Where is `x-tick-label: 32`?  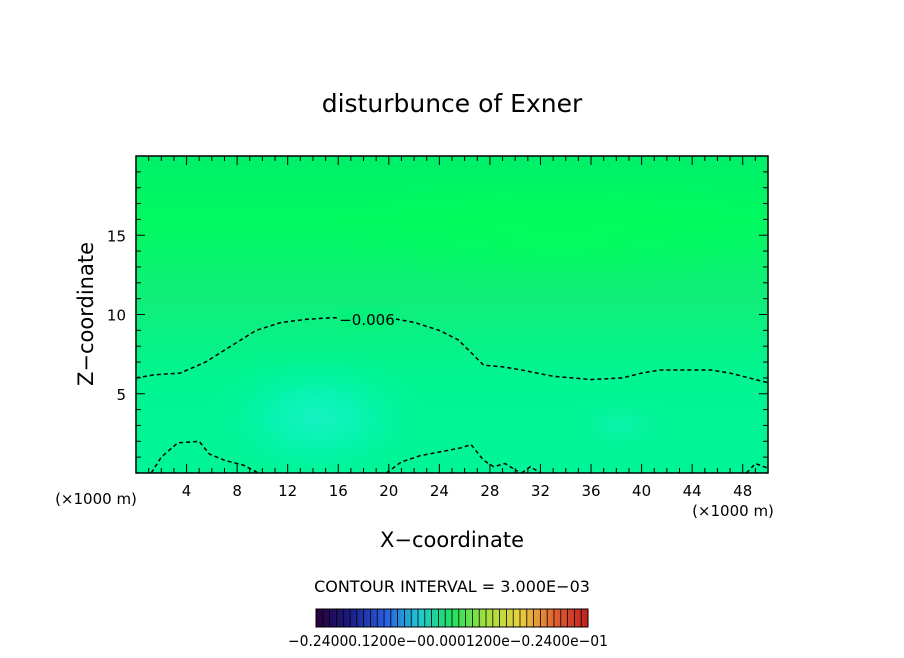 x-tick-label: 32 is located at coordinates (540, 491).